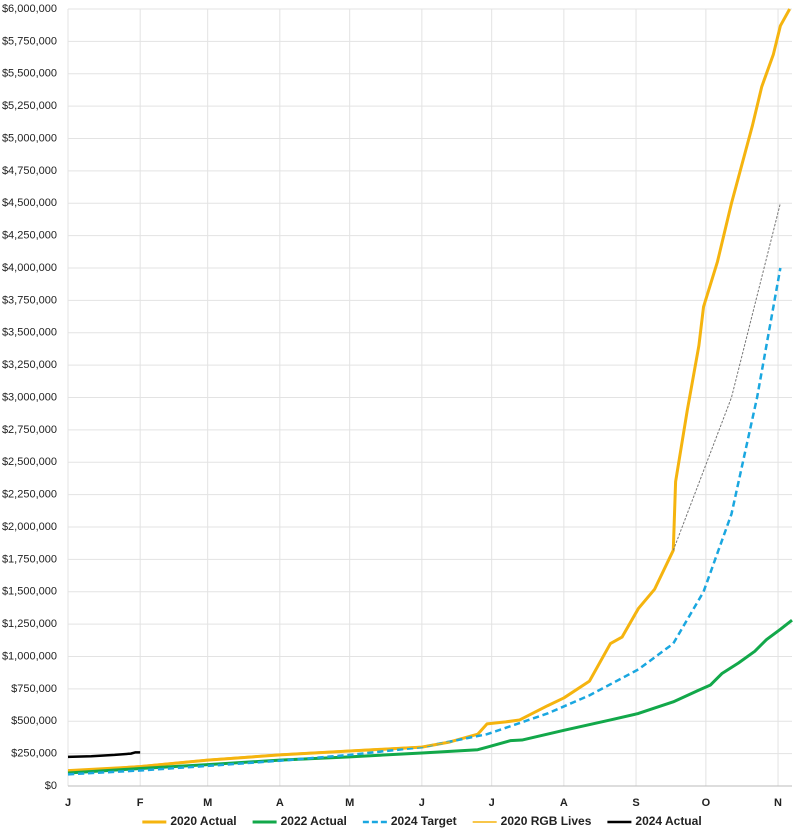 This screenshot has height=837, width=800. Describe the element at coordinates (29, 624) in the screenshot. I see `y-tick-label: $1,250,000` at that location.